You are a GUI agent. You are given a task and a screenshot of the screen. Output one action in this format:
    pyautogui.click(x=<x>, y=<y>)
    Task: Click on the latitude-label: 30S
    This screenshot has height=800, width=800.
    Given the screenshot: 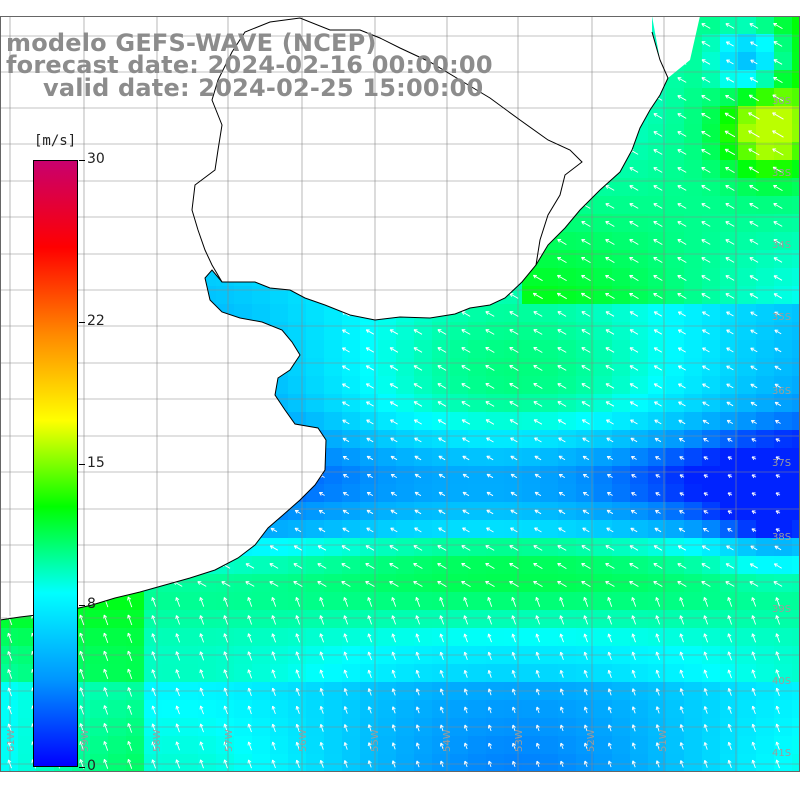 What is the action you would take?
    pyautogui.click(x=781, y=101)
    